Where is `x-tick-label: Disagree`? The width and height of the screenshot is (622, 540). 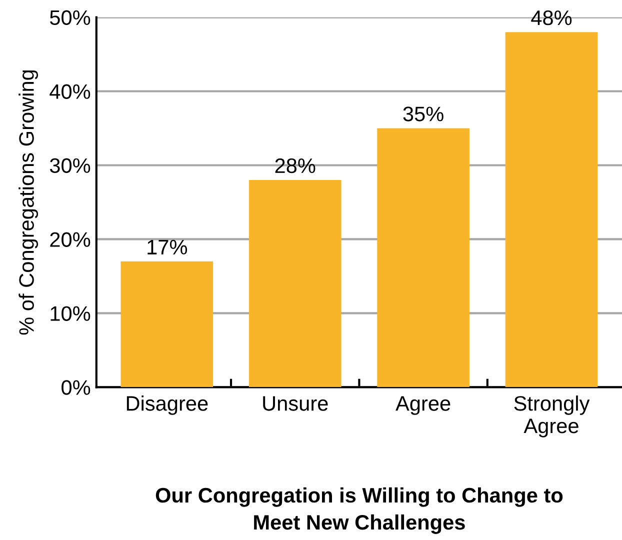
x-tick-label: Disagree is located at coordinates (167, 405).